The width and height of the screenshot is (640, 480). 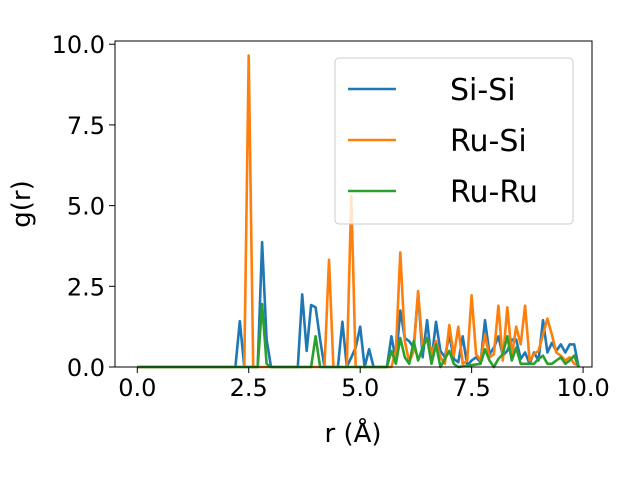 What do you see at coordinates (86, 368) in the screenshot?
I see `y-tick-label: 0.0` at bounding box center [86, 368].